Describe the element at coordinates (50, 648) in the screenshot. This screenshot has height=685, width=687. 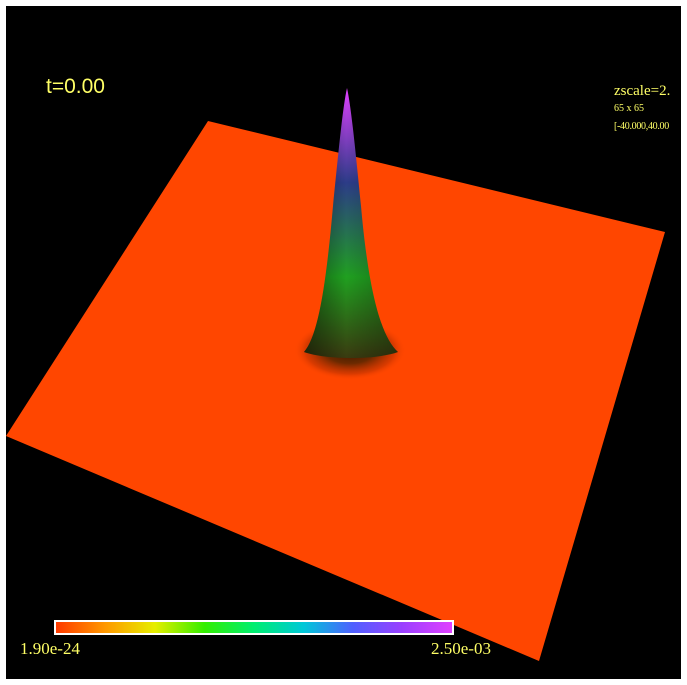
I see `colorbar-min-label: 1.90e-24` at that location.